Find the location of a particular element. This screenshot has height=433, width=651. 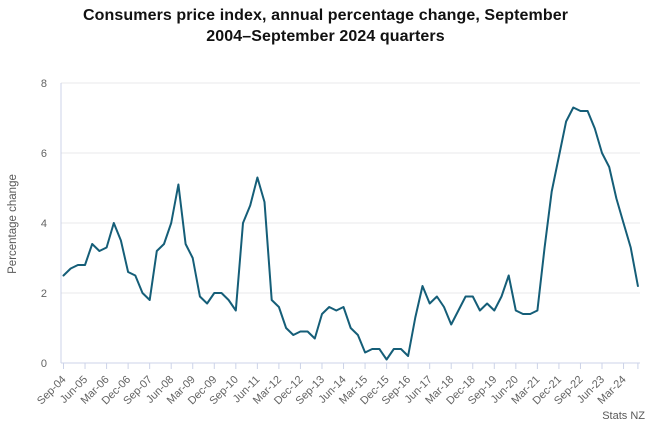

y-tick-label: 4 is located at coordinates (44, 224).